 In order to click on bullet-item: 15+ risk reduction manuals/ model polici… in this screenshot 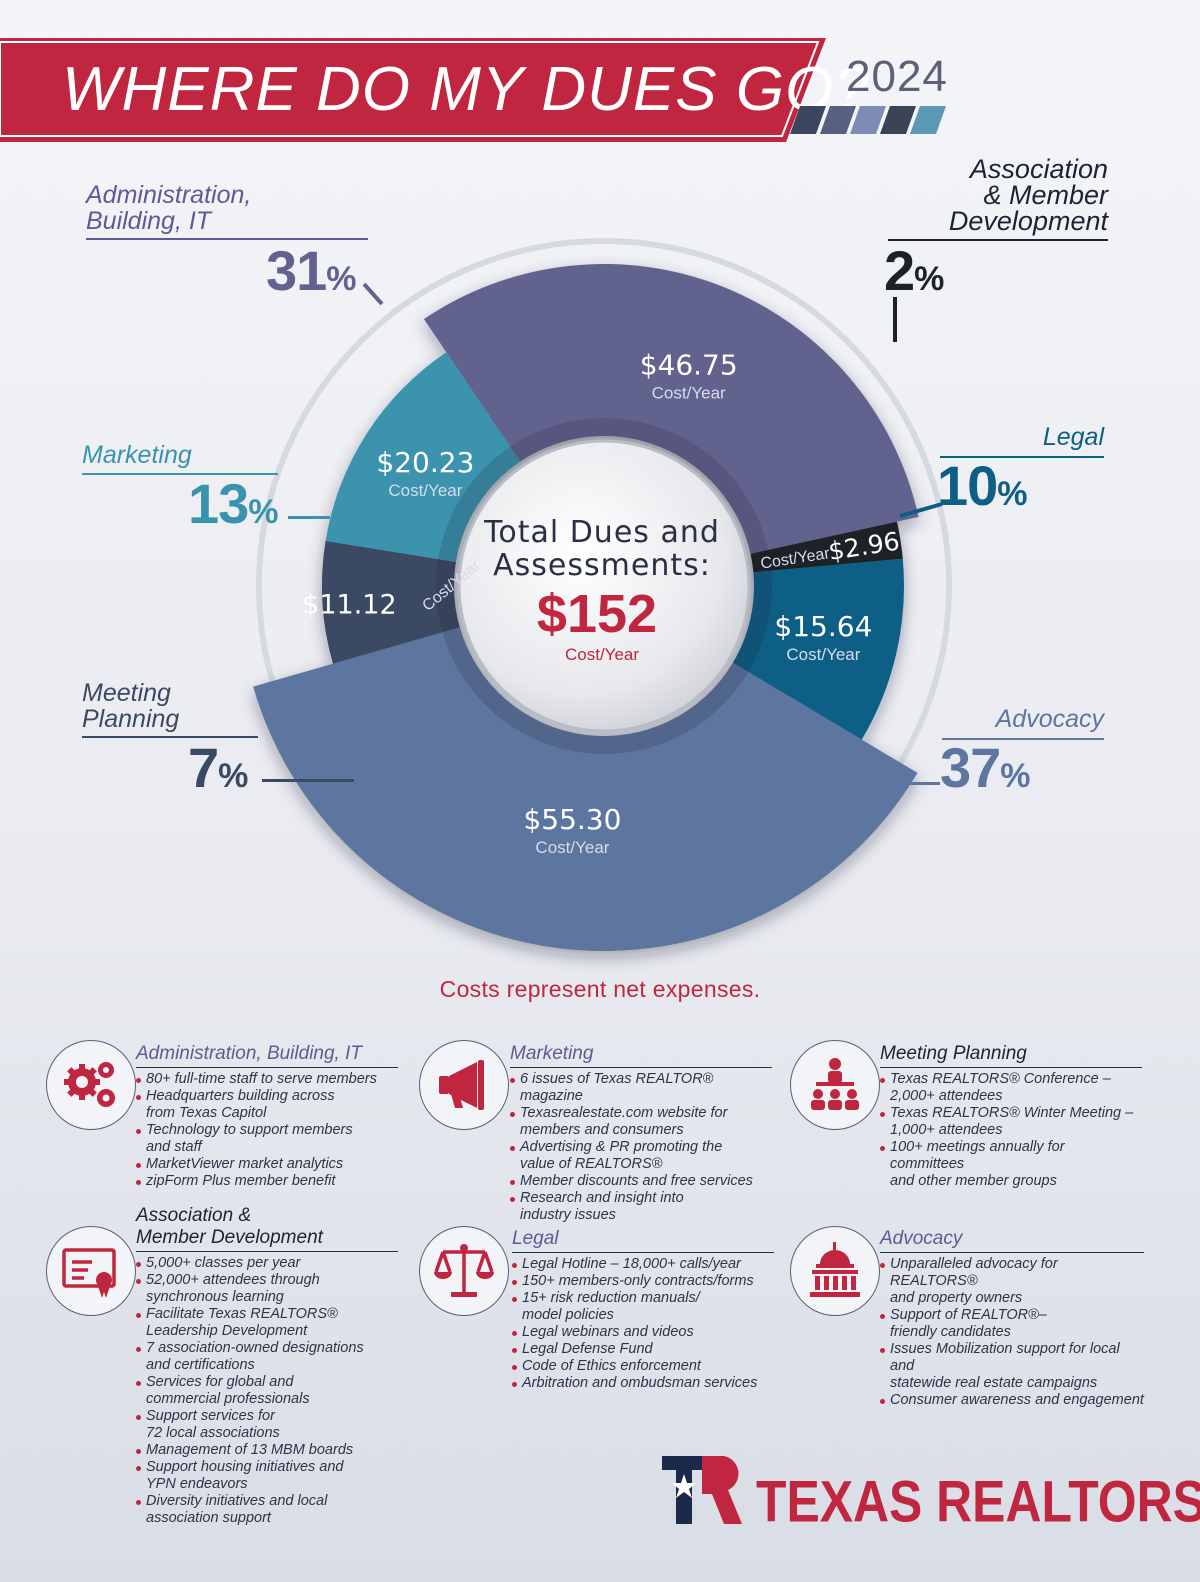, I will do `click(643, 1307)`.